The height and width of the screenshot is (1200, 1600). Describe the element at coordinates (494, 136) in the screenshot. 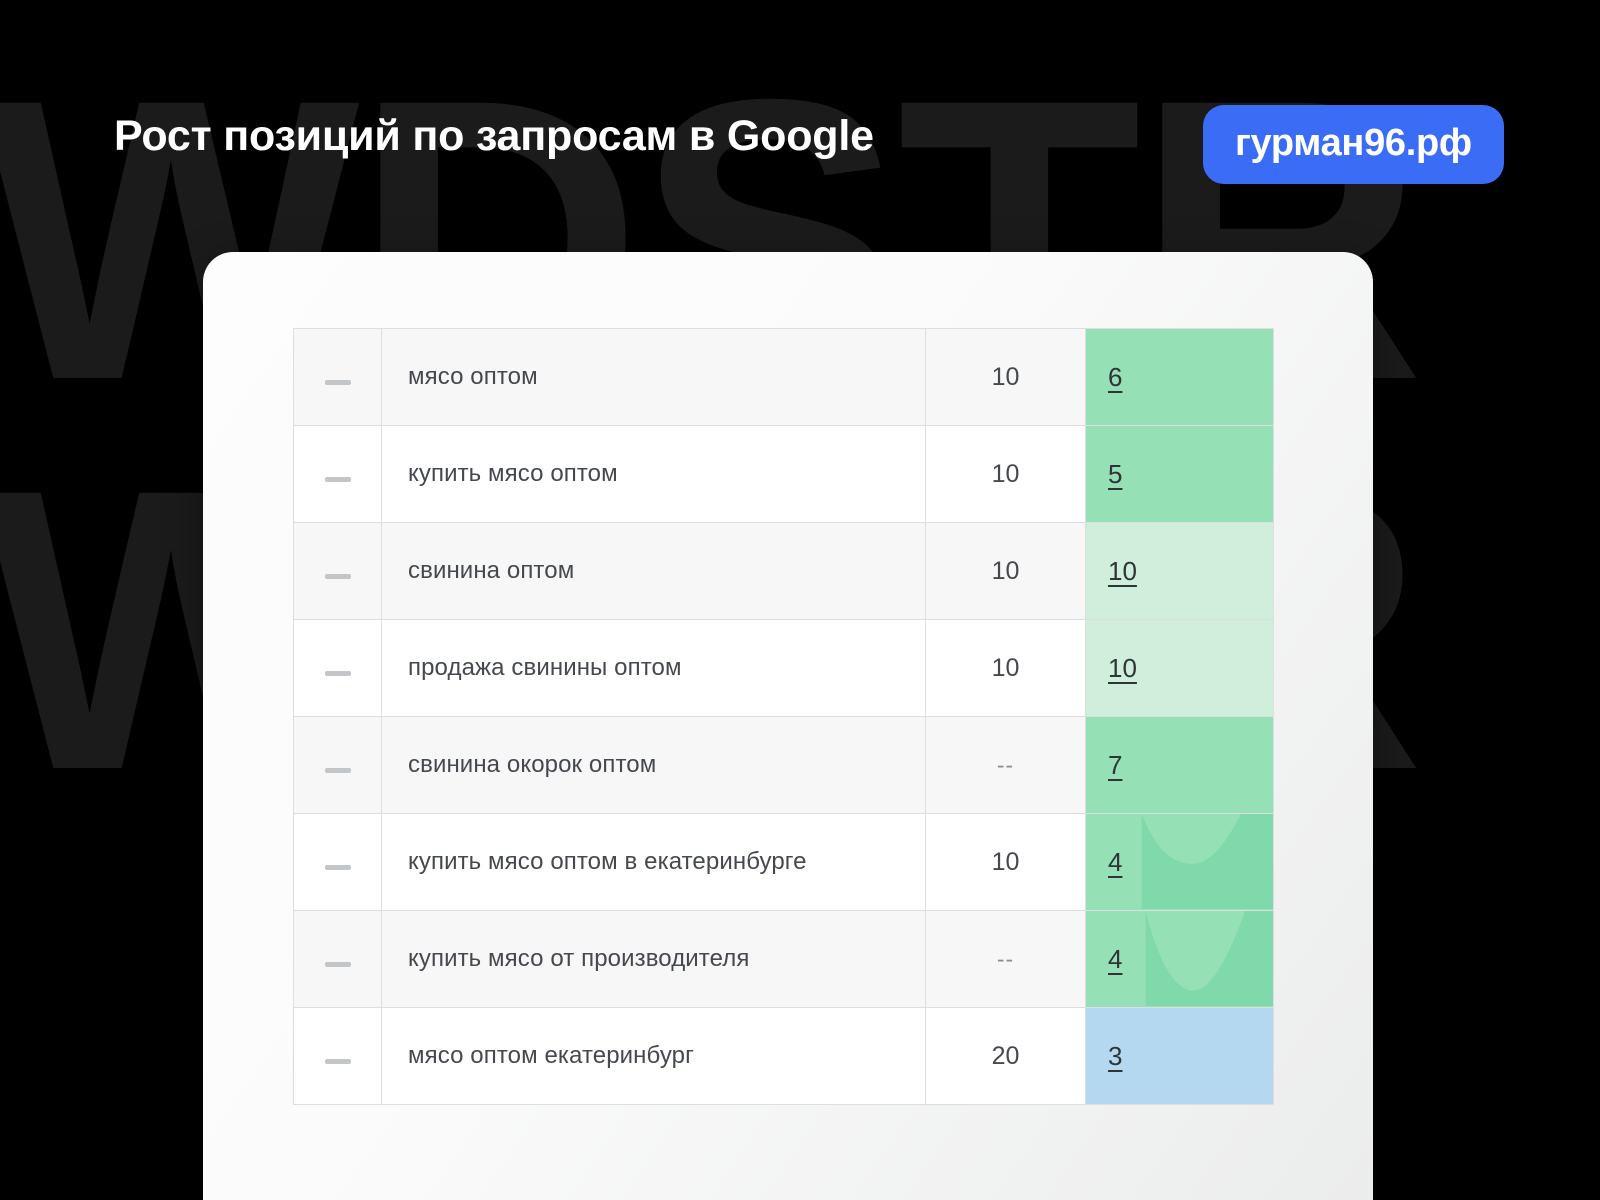

I see `page-title: Рост позиций по запросам в Google` at that location.